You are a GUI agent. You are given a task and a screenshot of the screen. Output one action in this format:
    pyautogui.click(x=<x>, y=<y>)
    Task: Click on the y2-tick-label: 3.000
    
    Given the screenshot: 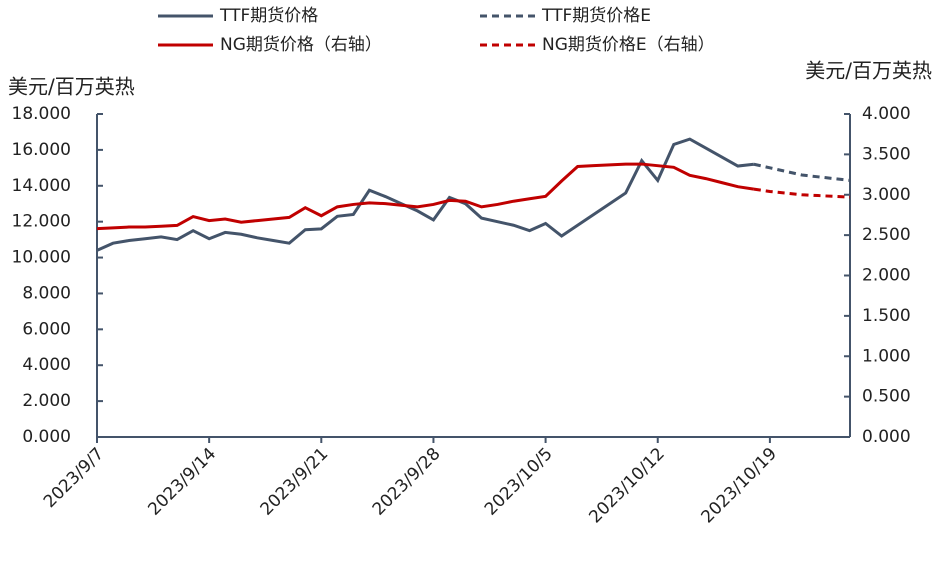 What is the action you would take?
    pyautogui.click(x=886, y=195)
    